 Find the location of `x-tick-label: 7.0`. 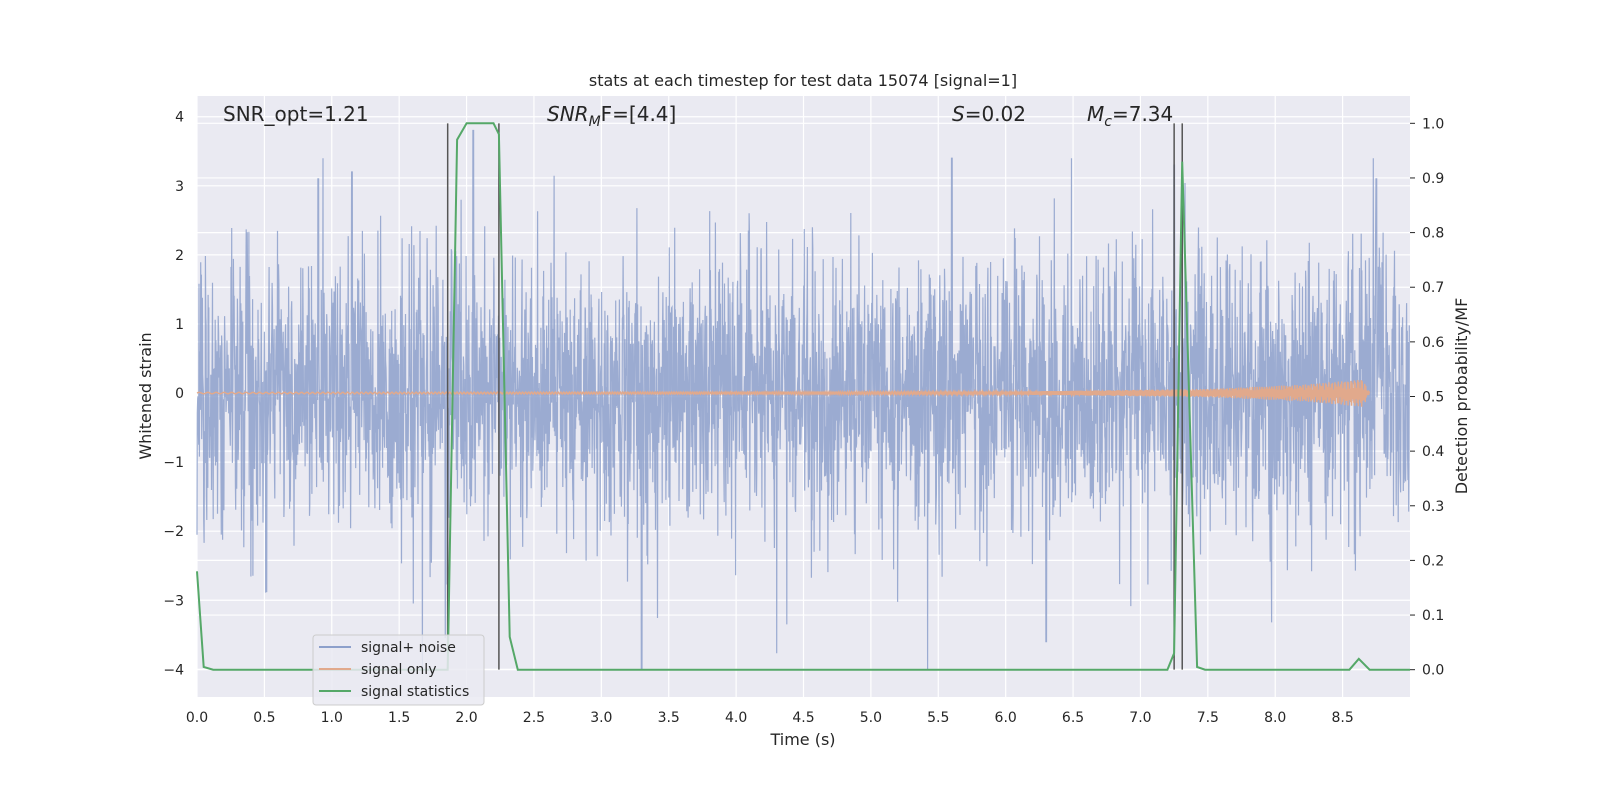

x-tick-label: 7.0 is located at coordinates (1140, 718).